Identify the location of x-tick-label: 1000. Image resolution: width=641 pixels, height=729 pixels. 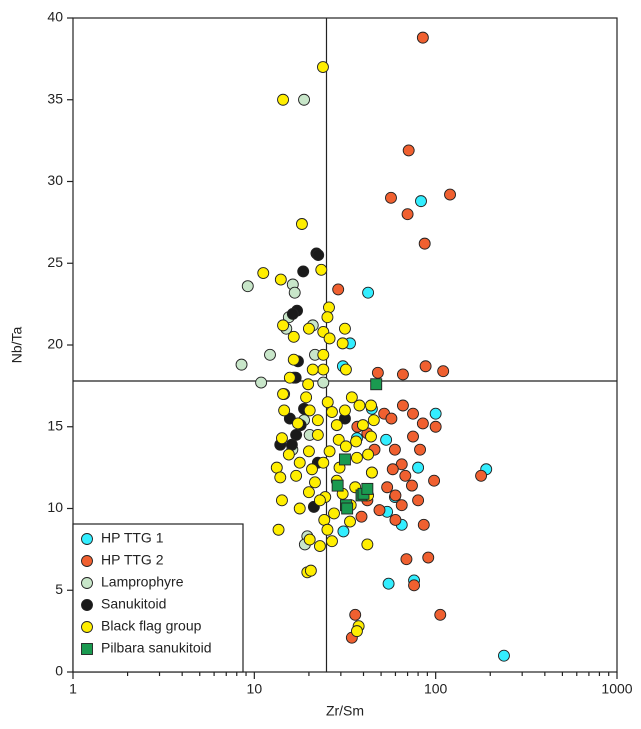
(616, 689).